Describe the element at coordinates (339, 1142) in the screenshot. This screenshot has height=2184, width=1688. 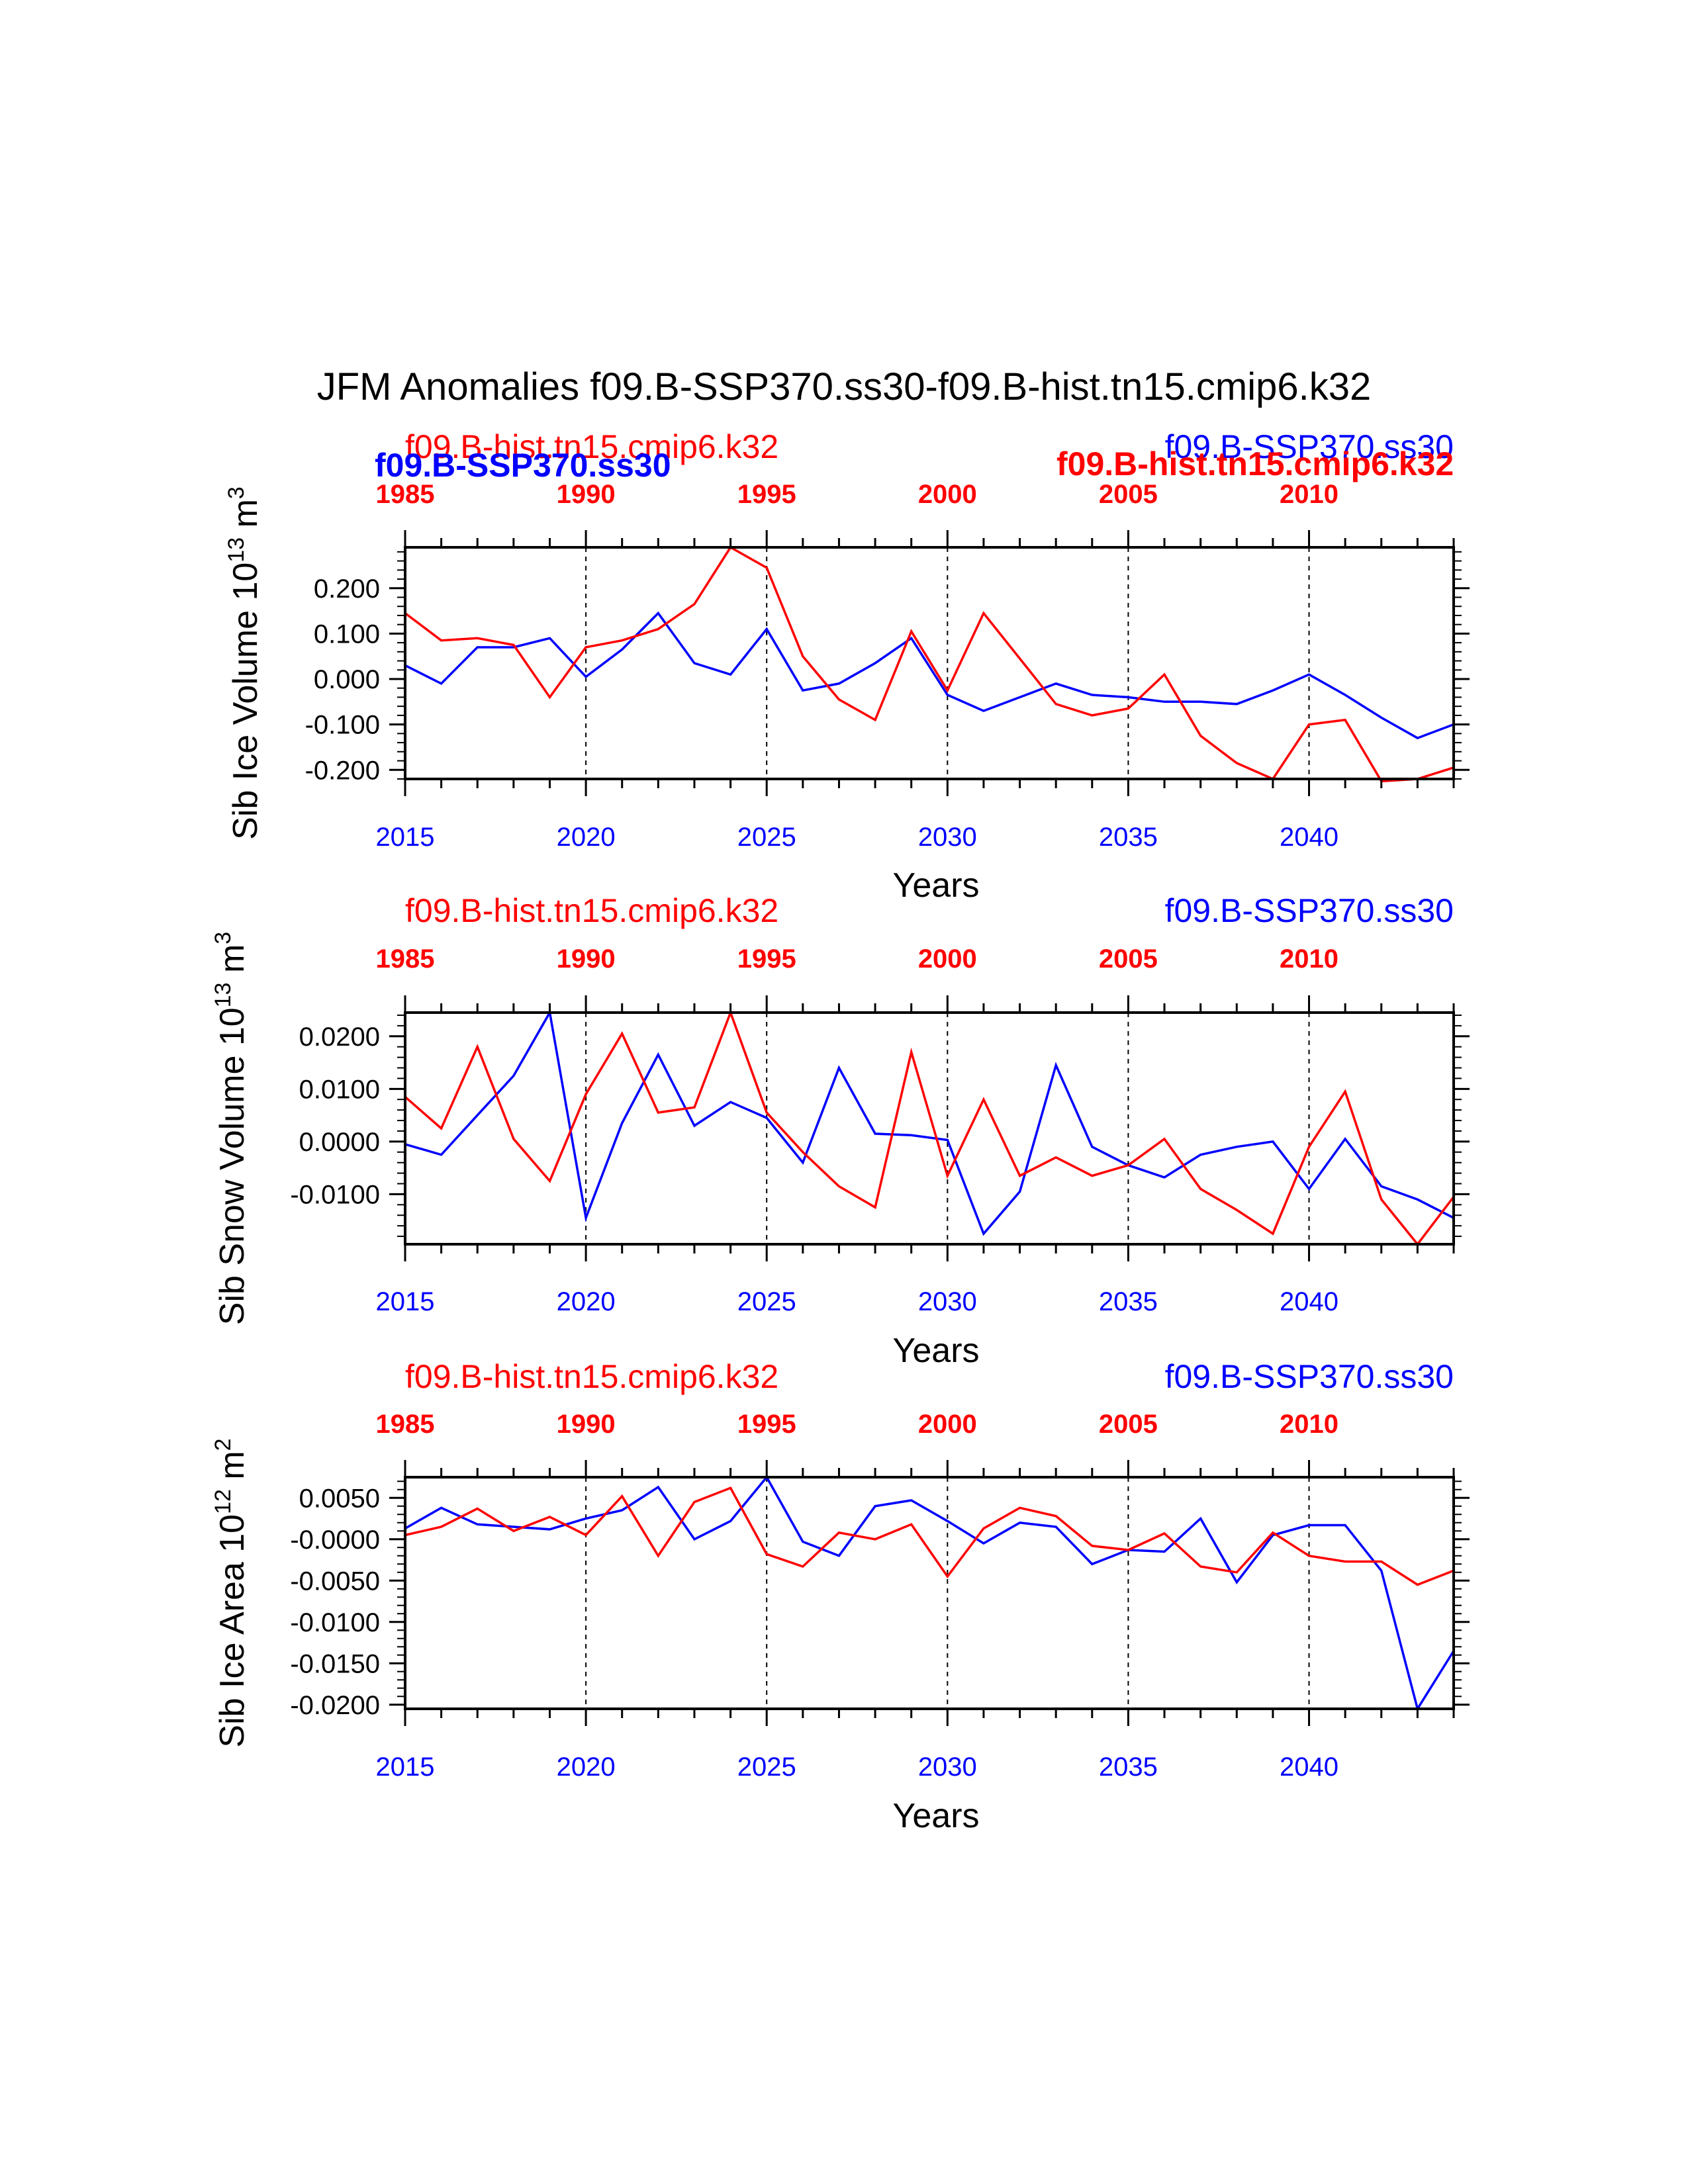
I see `y-tick-label: 0.0000` at that location.